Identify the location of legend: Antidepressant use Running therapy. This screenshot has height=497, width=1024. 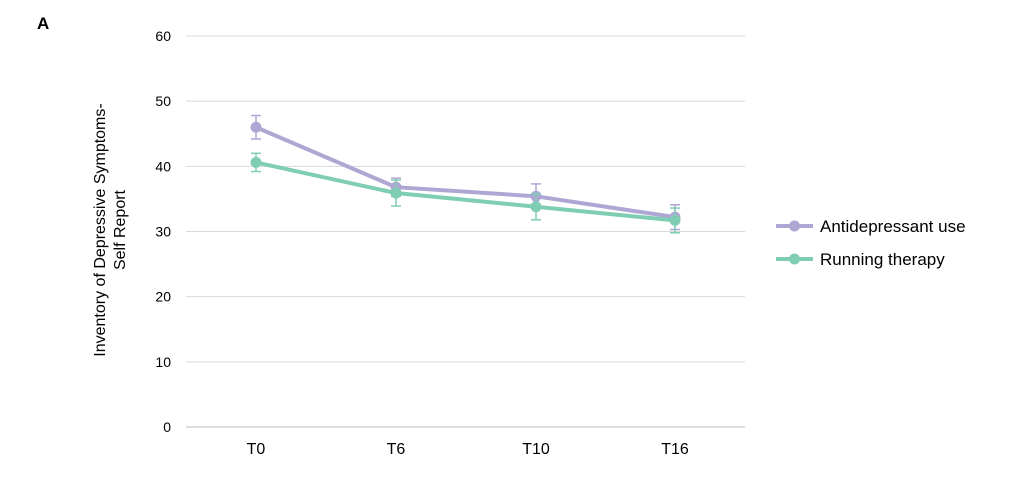
(871, 243).